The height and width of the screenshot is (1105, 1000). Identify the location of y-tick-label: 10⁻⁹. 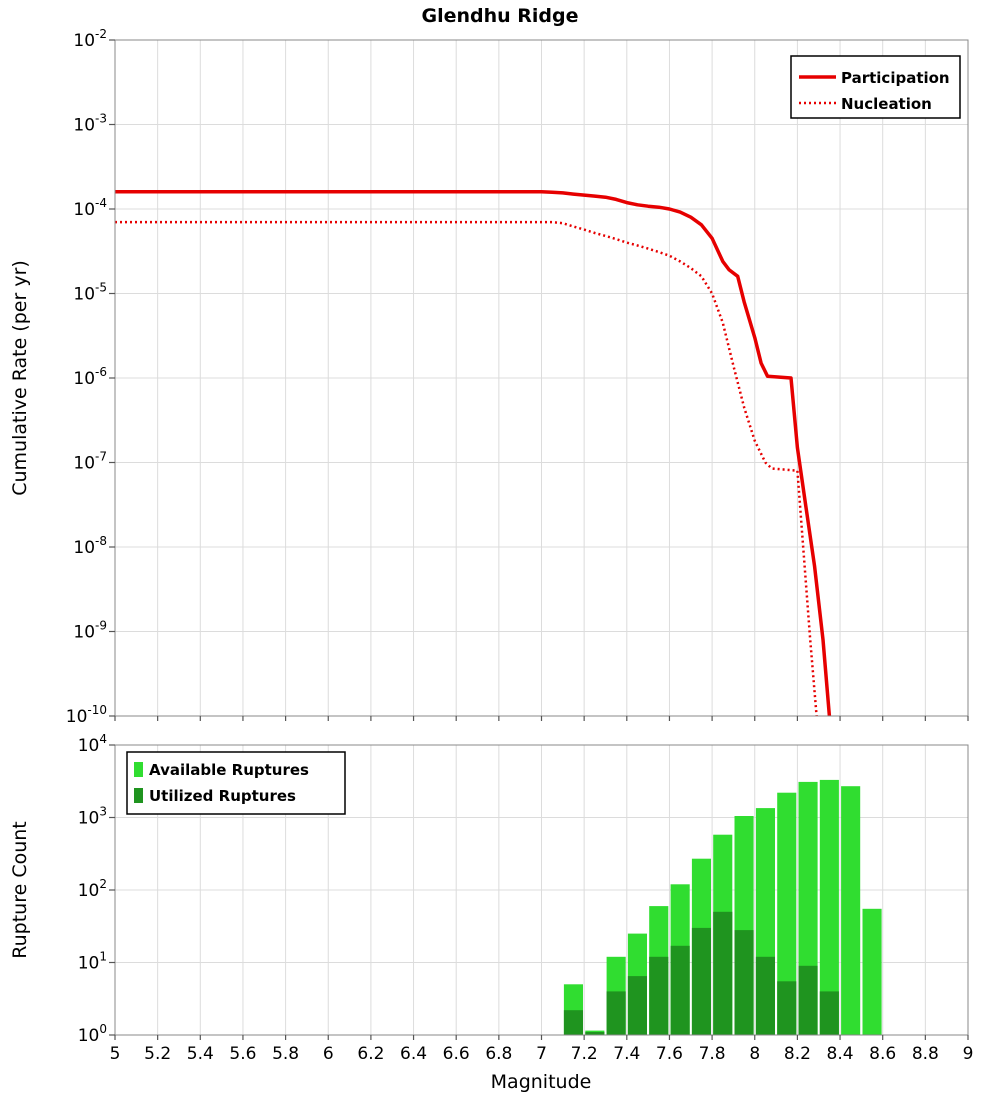
(90, 631).